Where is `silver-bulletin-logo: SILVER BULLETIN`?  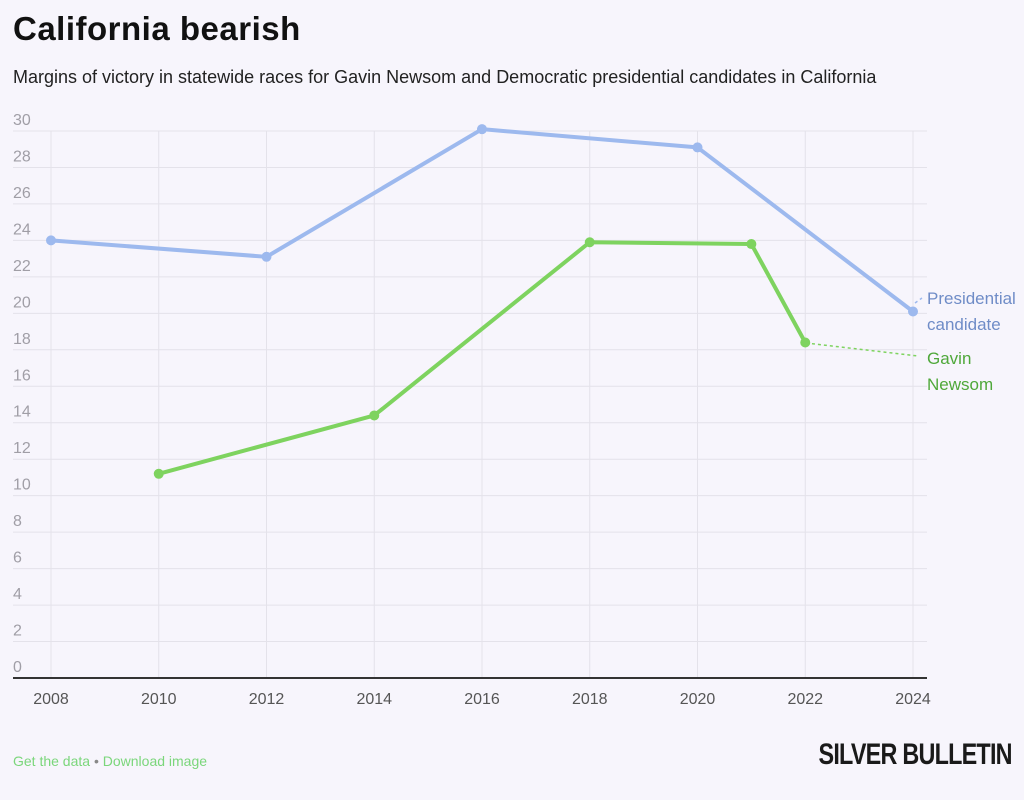
silver-bulletin-logo: SILVER BULLETIN is located at coordinates (915, 754).